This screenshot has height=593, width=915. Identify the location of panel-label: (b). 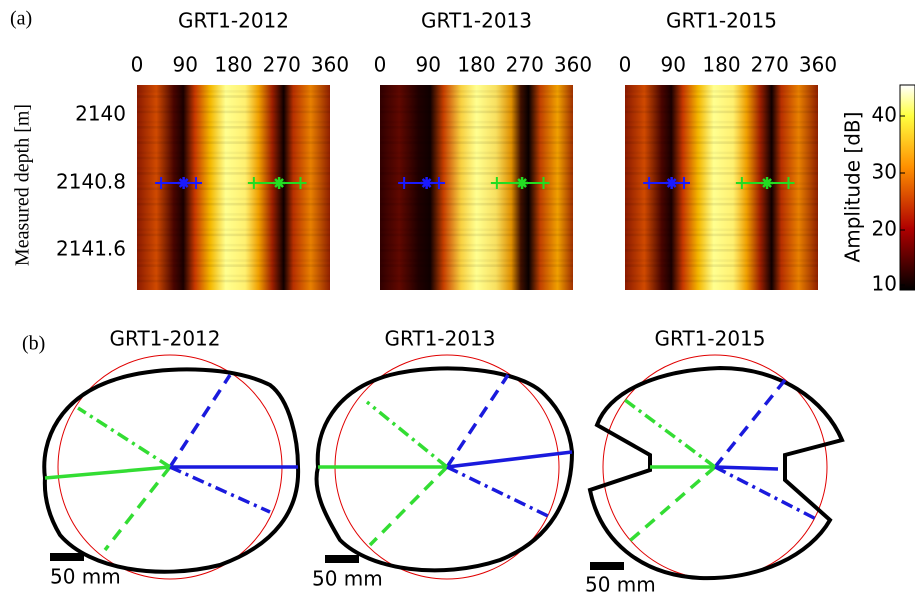
(33, 344).